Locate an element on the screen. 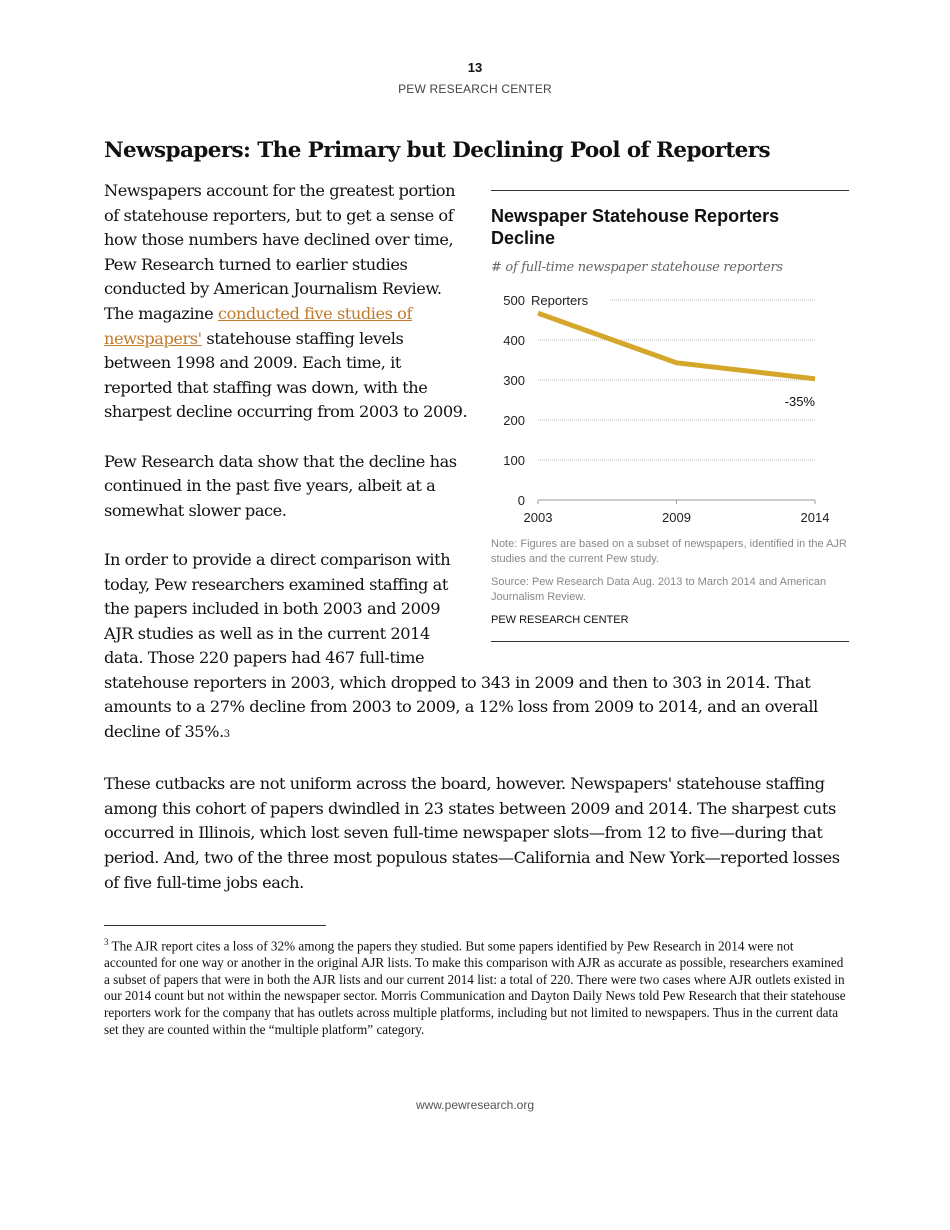  change-annotation: -35% is located at coordinates (800, 401).